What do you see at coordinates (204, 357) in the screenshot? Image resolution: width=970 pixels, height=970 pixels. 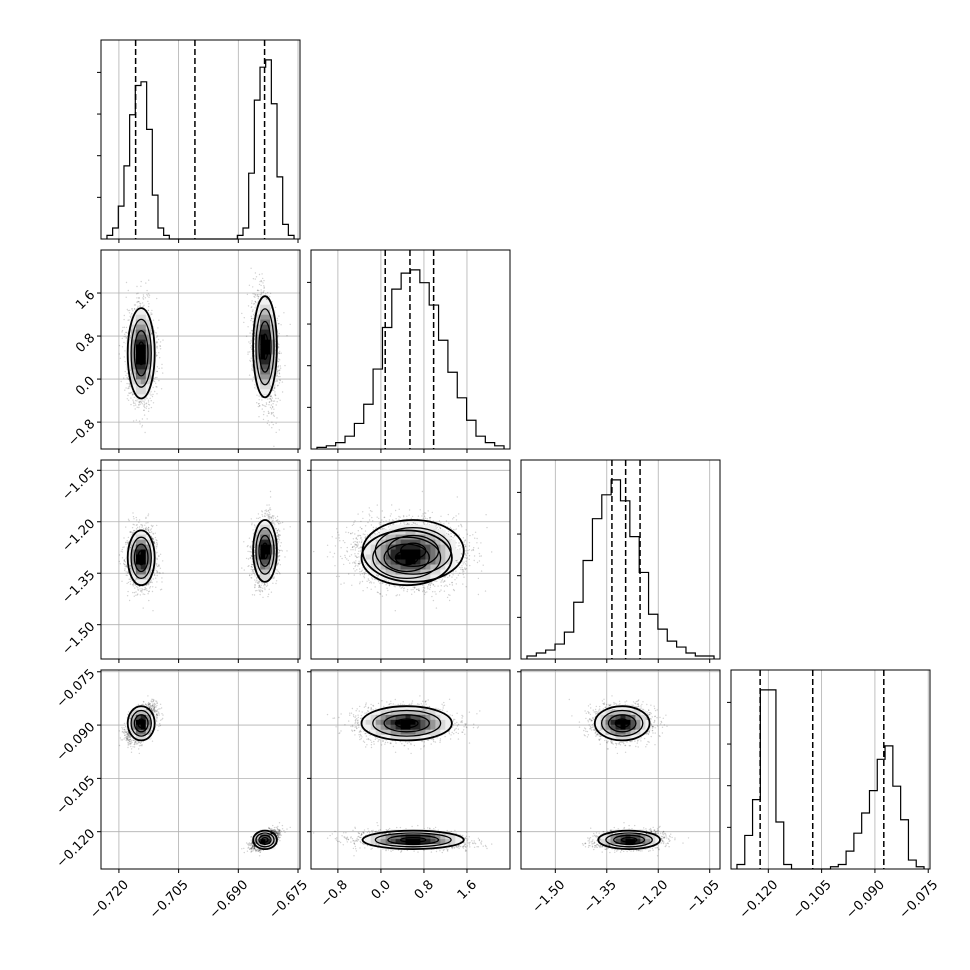 I see `panel-contents` at bounding box center [204, 357].